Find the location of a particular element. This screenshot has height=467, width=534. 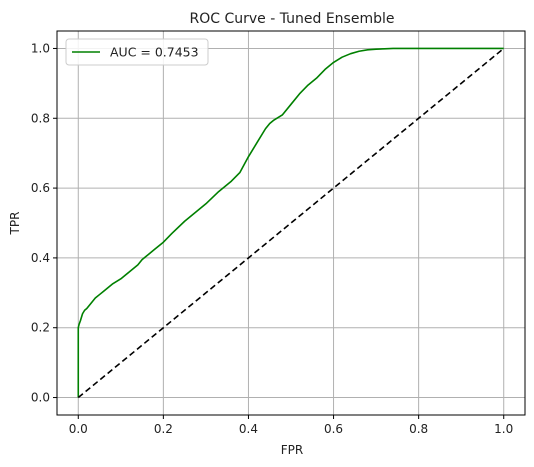

y-tick-label: 0.4 is located at coordinates (40, 258).